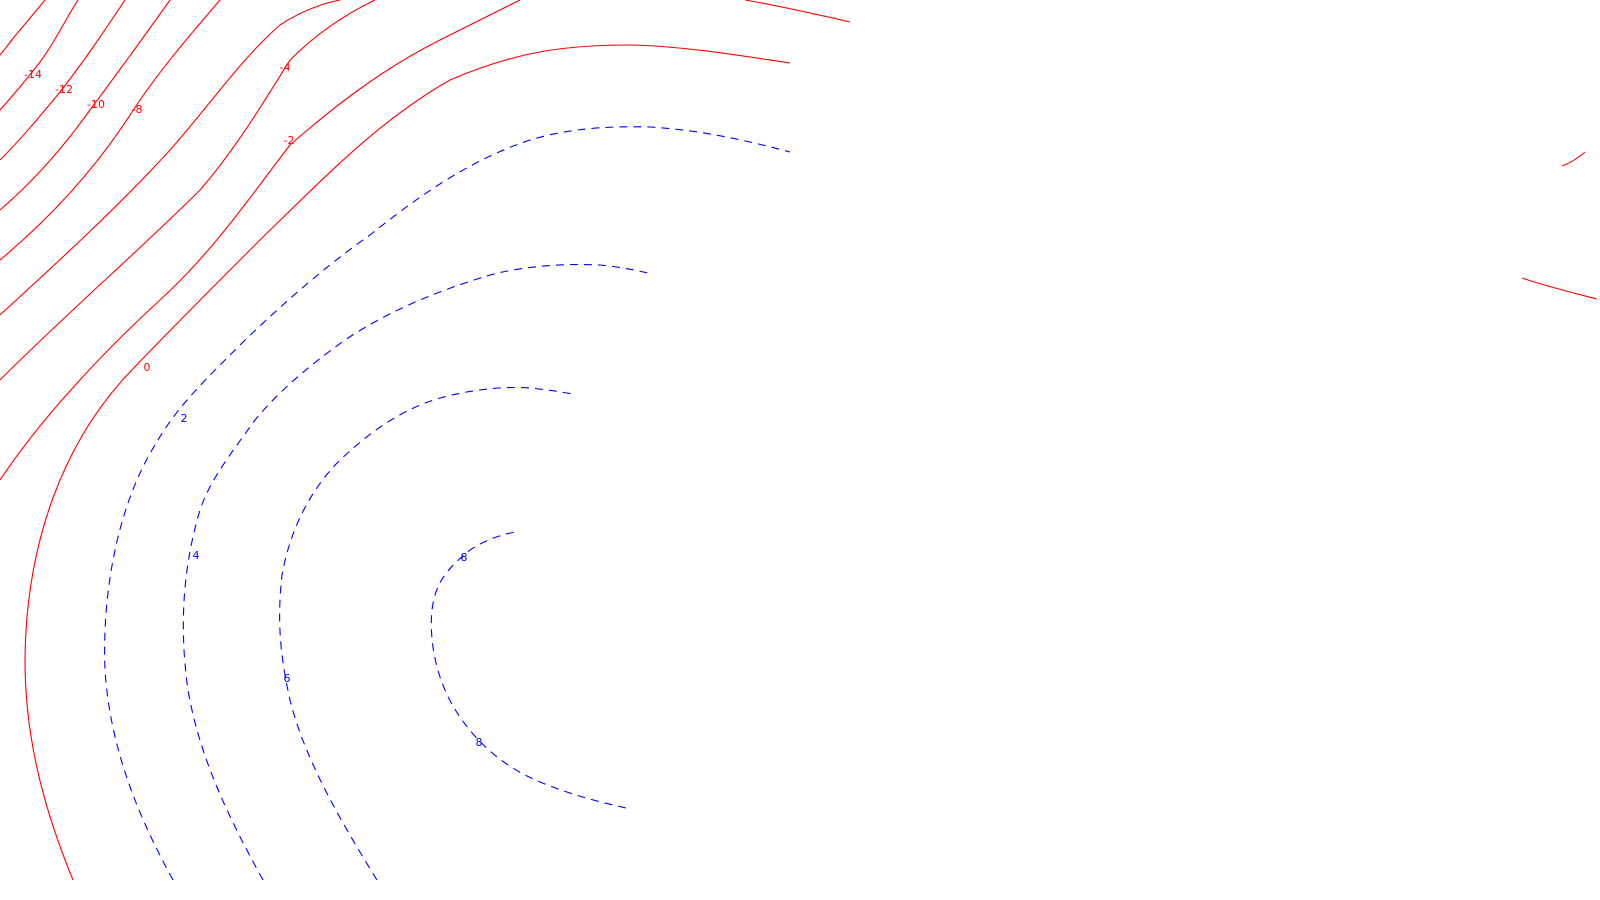 The height and width of the screenshot is (900, 1600). I want to click on contour-label-neg10: -10, so click(96, 104).